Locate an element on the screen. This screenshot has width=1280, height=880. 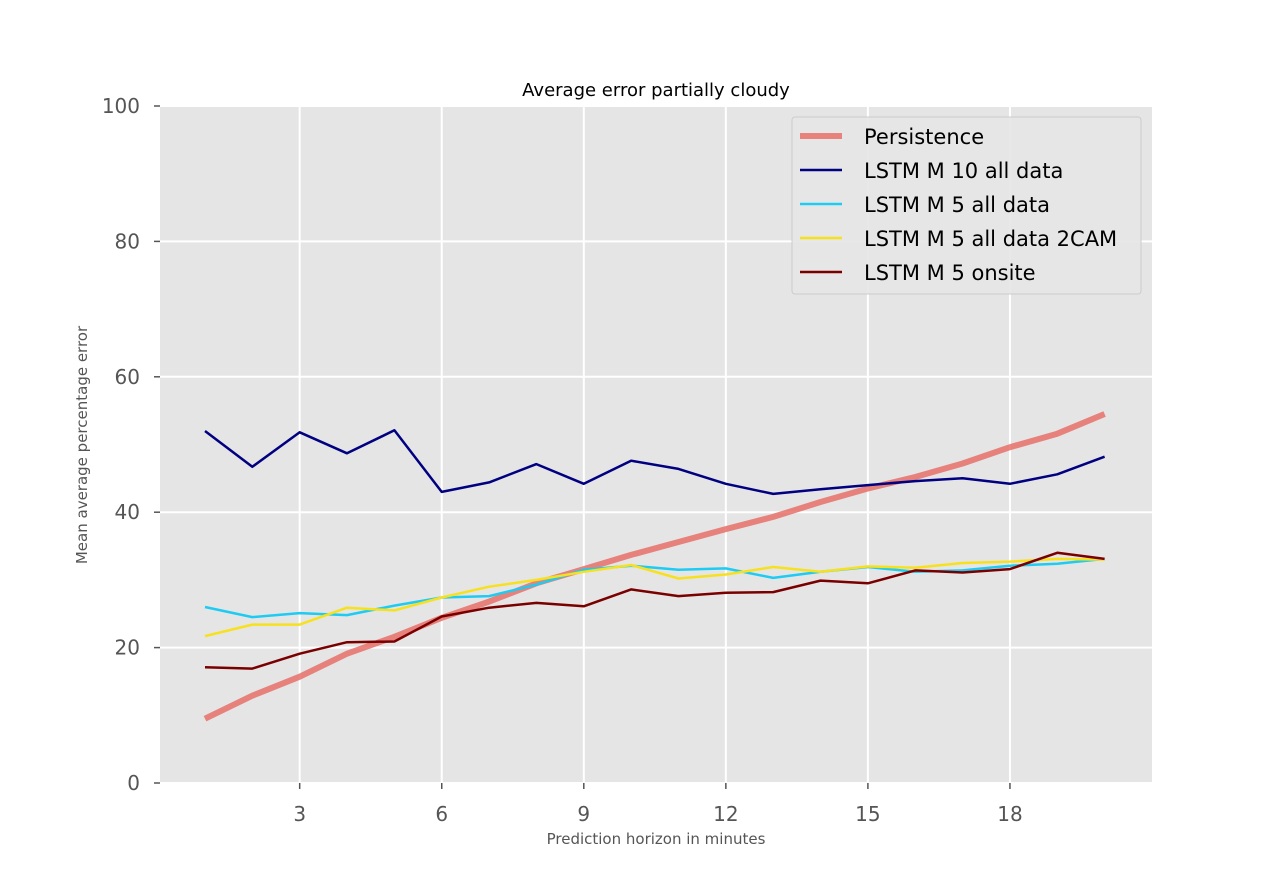
y-tick-label: 20 is located at coordinates (127, 648).